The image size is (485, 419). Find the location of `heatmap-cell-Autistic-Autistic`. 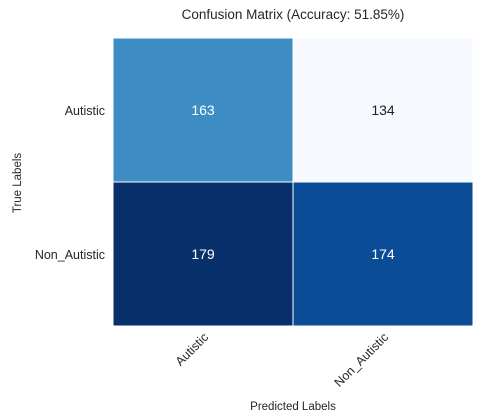

heatmap-cell-Autistic-Autistic is located at coordinates (203, 110).